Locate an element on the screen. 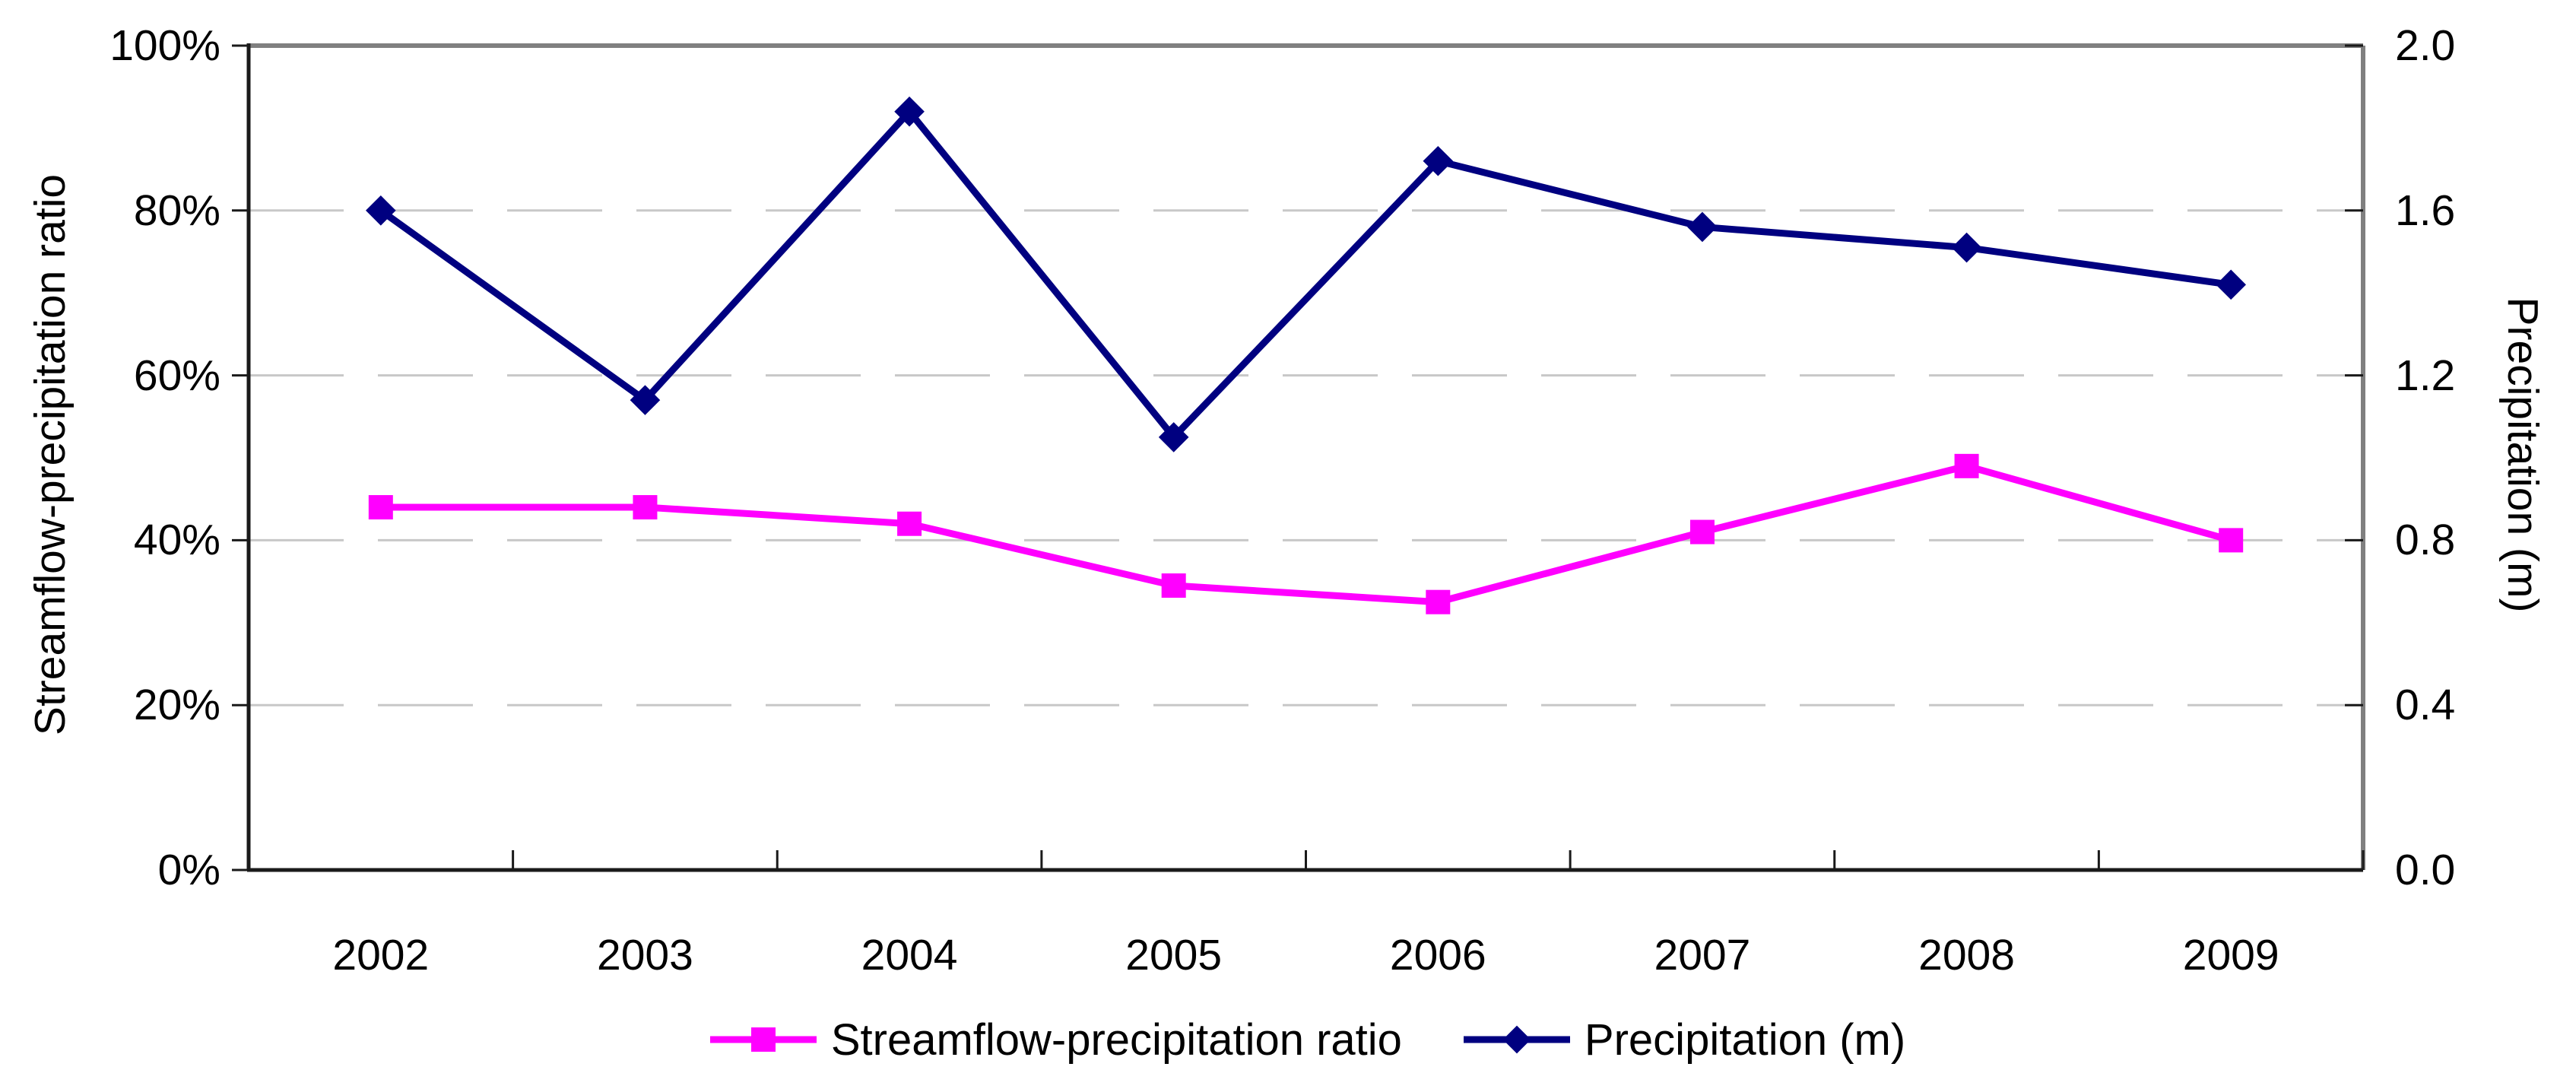  x-axis-category-label: 2003 is located at coordinates (645, 955).